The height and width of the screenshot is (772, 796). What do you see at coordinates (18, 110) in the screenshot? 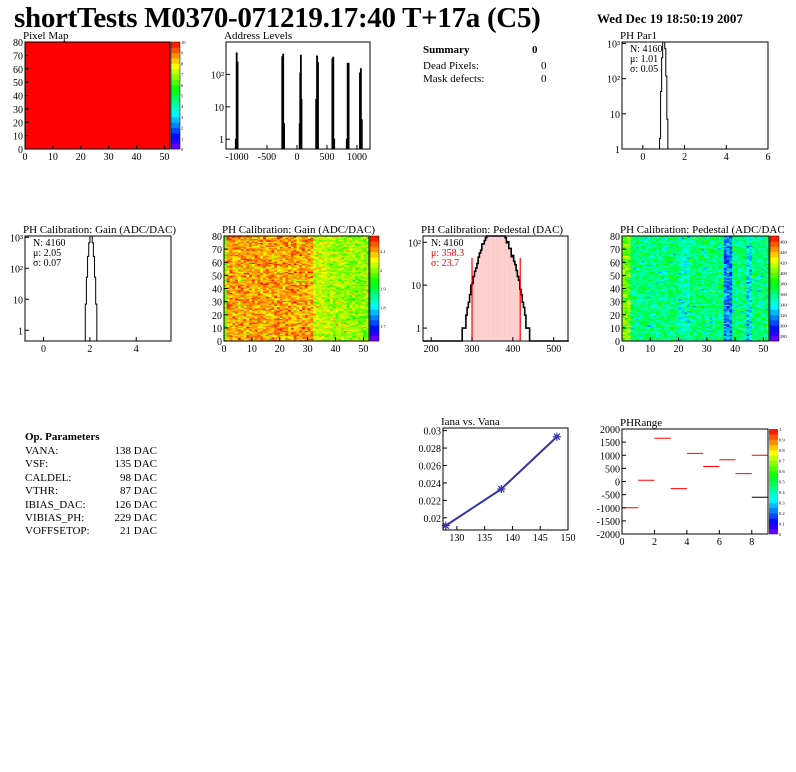
I see `y-tick-label: 30` at bounding box center [18, 110].